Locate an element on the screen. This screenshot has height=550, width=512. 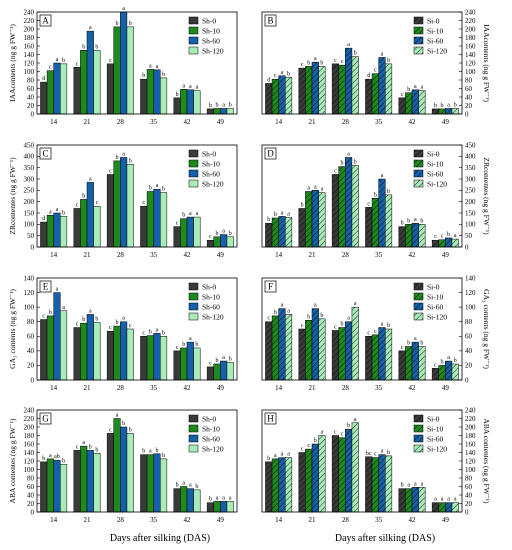
y-tick-label: 300 is located at coordinates (470, 179).